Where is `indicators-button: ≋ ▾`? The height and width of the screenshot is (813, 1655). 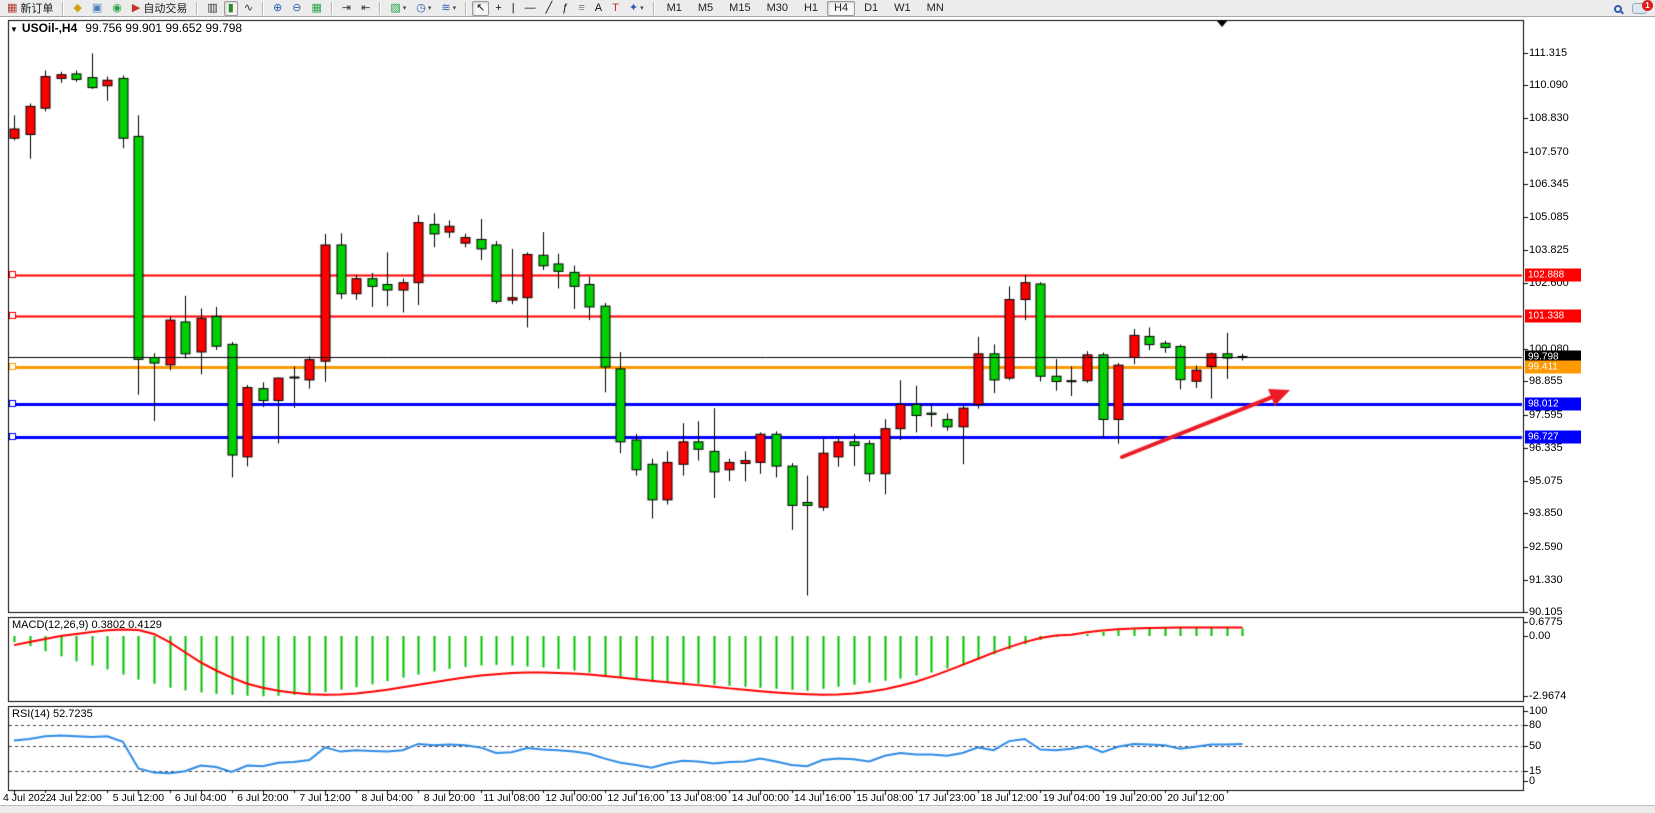 indicators-button: ≋ ▾ is located at coordinates (448, 8).